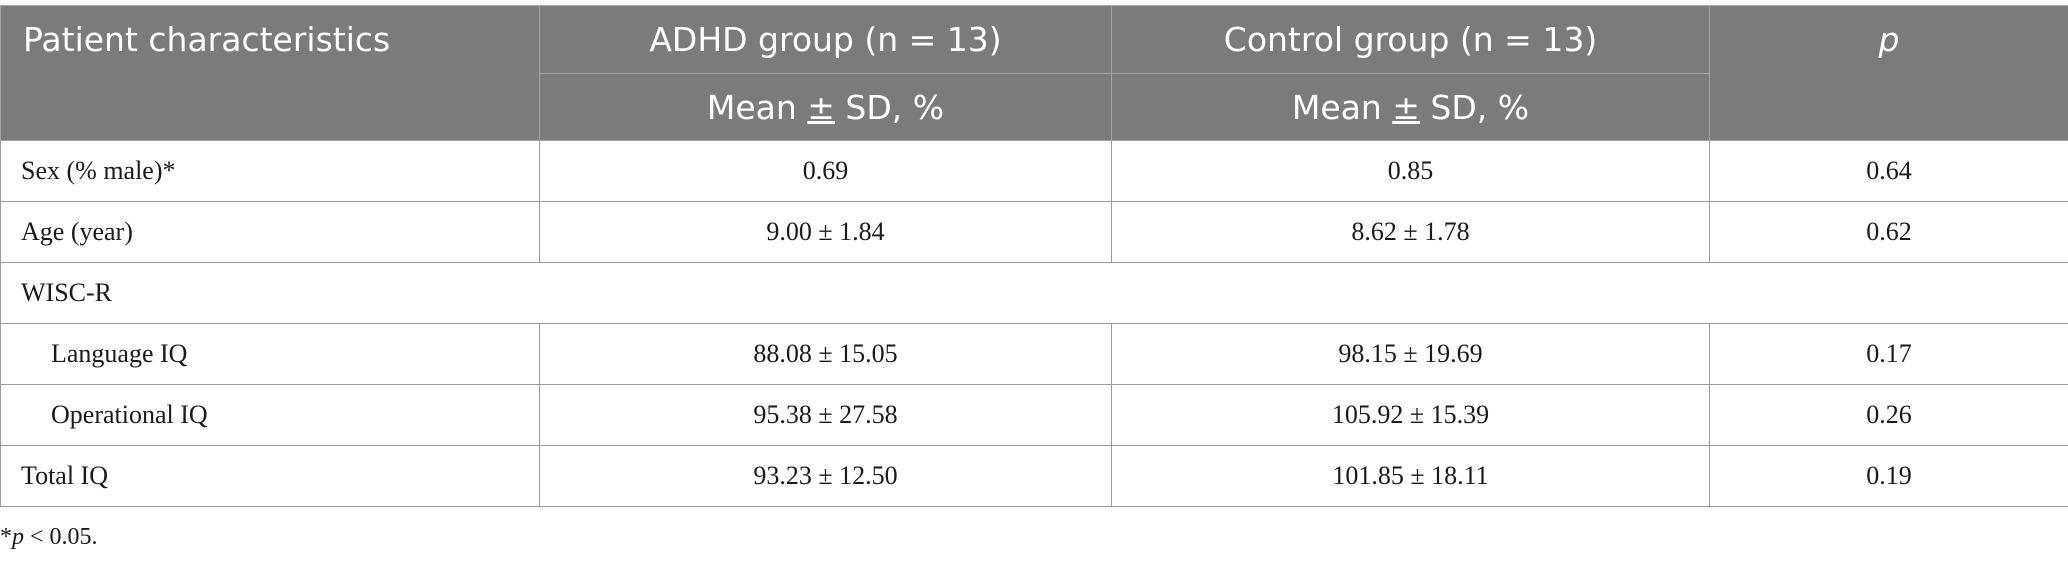 The image size is (2068, 565). What do you see at coordinates (1410, 354) in the screenshot?
I see `control-value: 98.15 ± 19.69` at bounding box center [1410, 354].